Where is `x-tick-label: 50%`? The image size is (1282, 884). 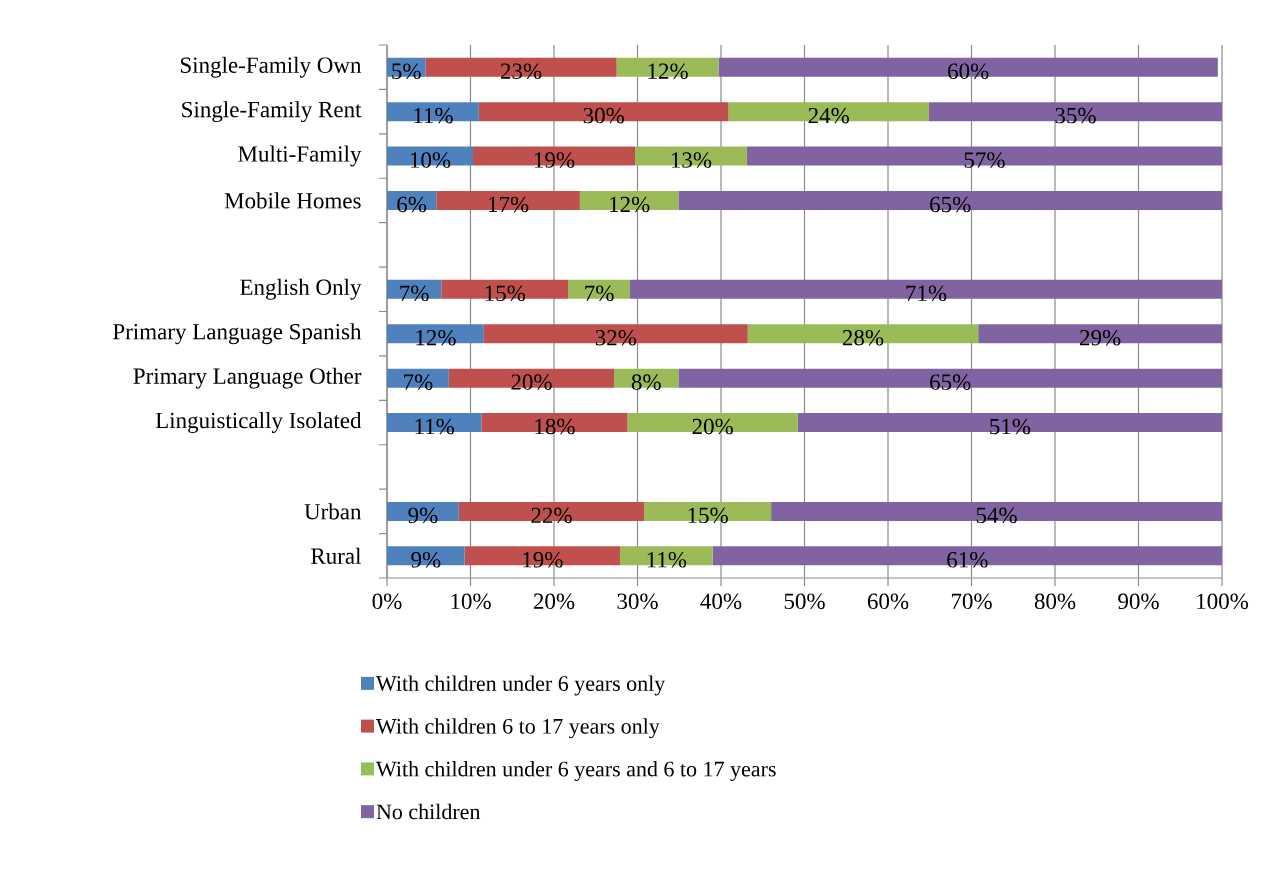
x-tick-label: 50% is located at coordinates (804, 601).